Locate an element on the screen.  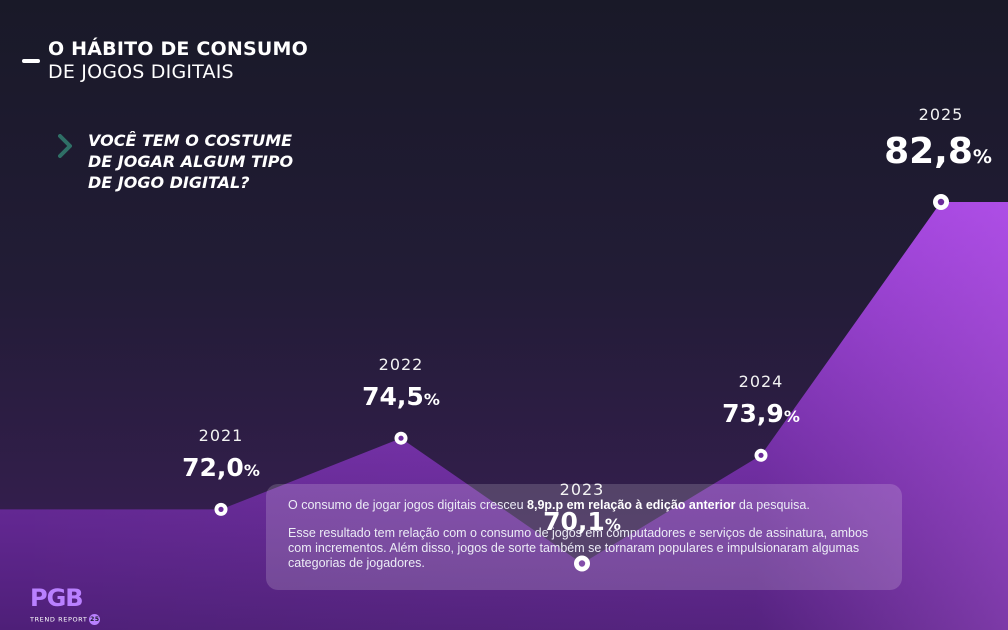
chevron-right-icon is located at coordinates (65, 146).